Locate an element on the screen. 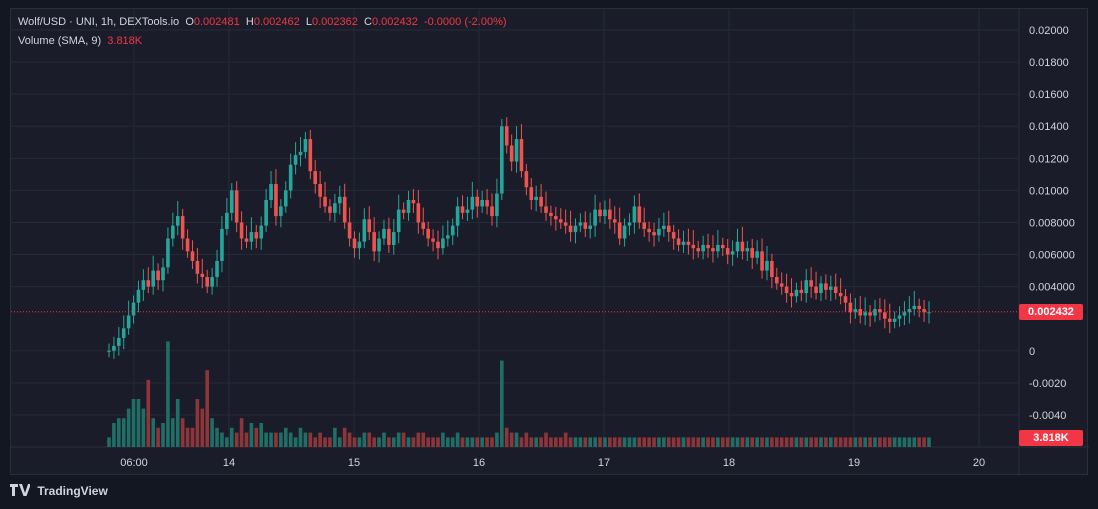 The width and height of the screenshot is (1098, 509). y-tick-label: 0 is located at coordinates (1032, 352).